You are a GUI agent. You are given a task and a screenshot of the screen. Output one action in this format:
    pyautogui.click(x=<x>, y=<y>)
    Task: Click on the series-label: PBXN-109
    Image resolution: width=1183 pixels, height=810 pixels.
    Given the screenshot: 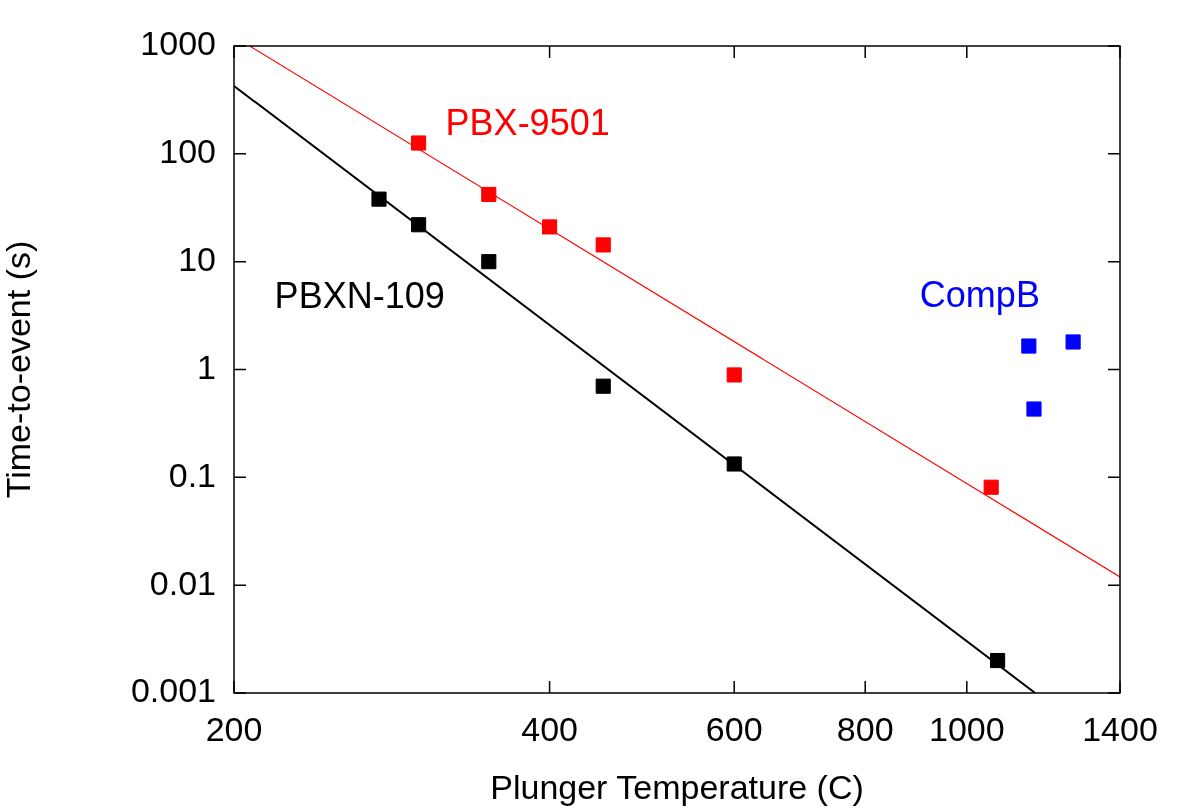 What is the action you would take?
    pyautogui.click(x=359, y=295)
    